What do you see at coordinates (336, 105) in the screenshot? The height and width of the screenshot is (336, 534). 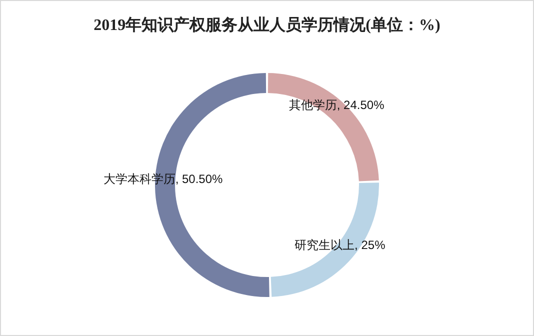 I see `slice-label: 其他学历, 24.50%` at bounding box center [336, 105].